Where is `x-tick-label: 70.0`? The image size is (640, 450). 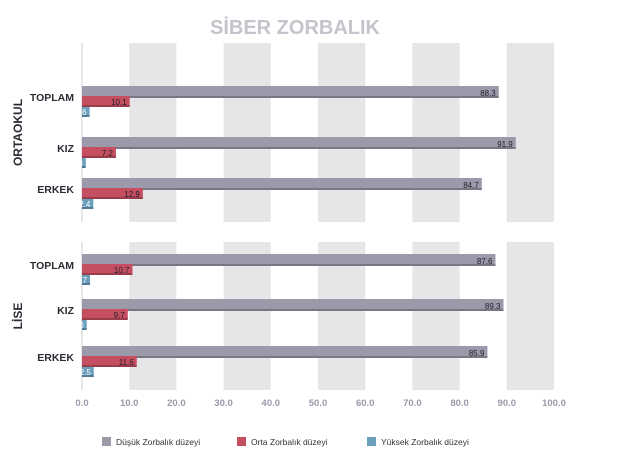
x-tick-label: 70.0 is located at coordinates (412, 403).